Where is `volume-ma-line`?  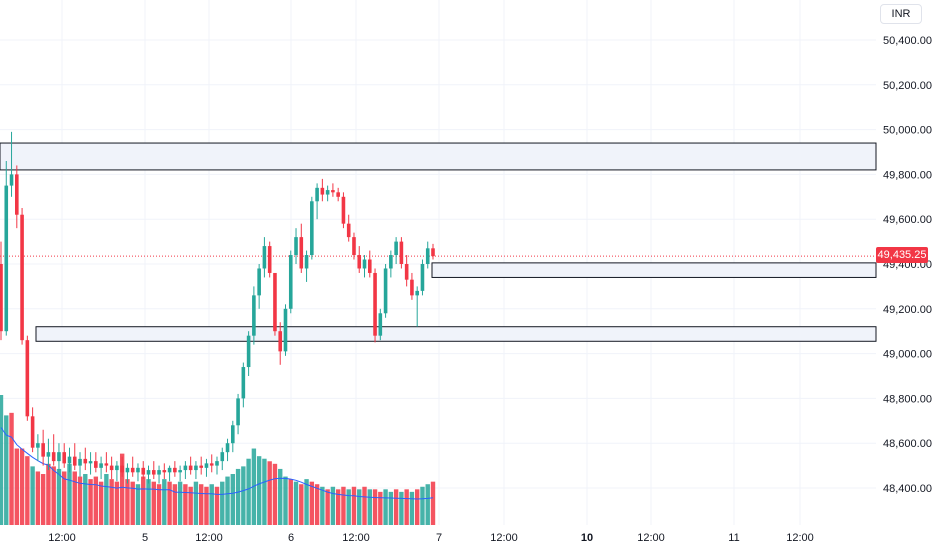
volume-ma-line is located at coordinates (217, 463).